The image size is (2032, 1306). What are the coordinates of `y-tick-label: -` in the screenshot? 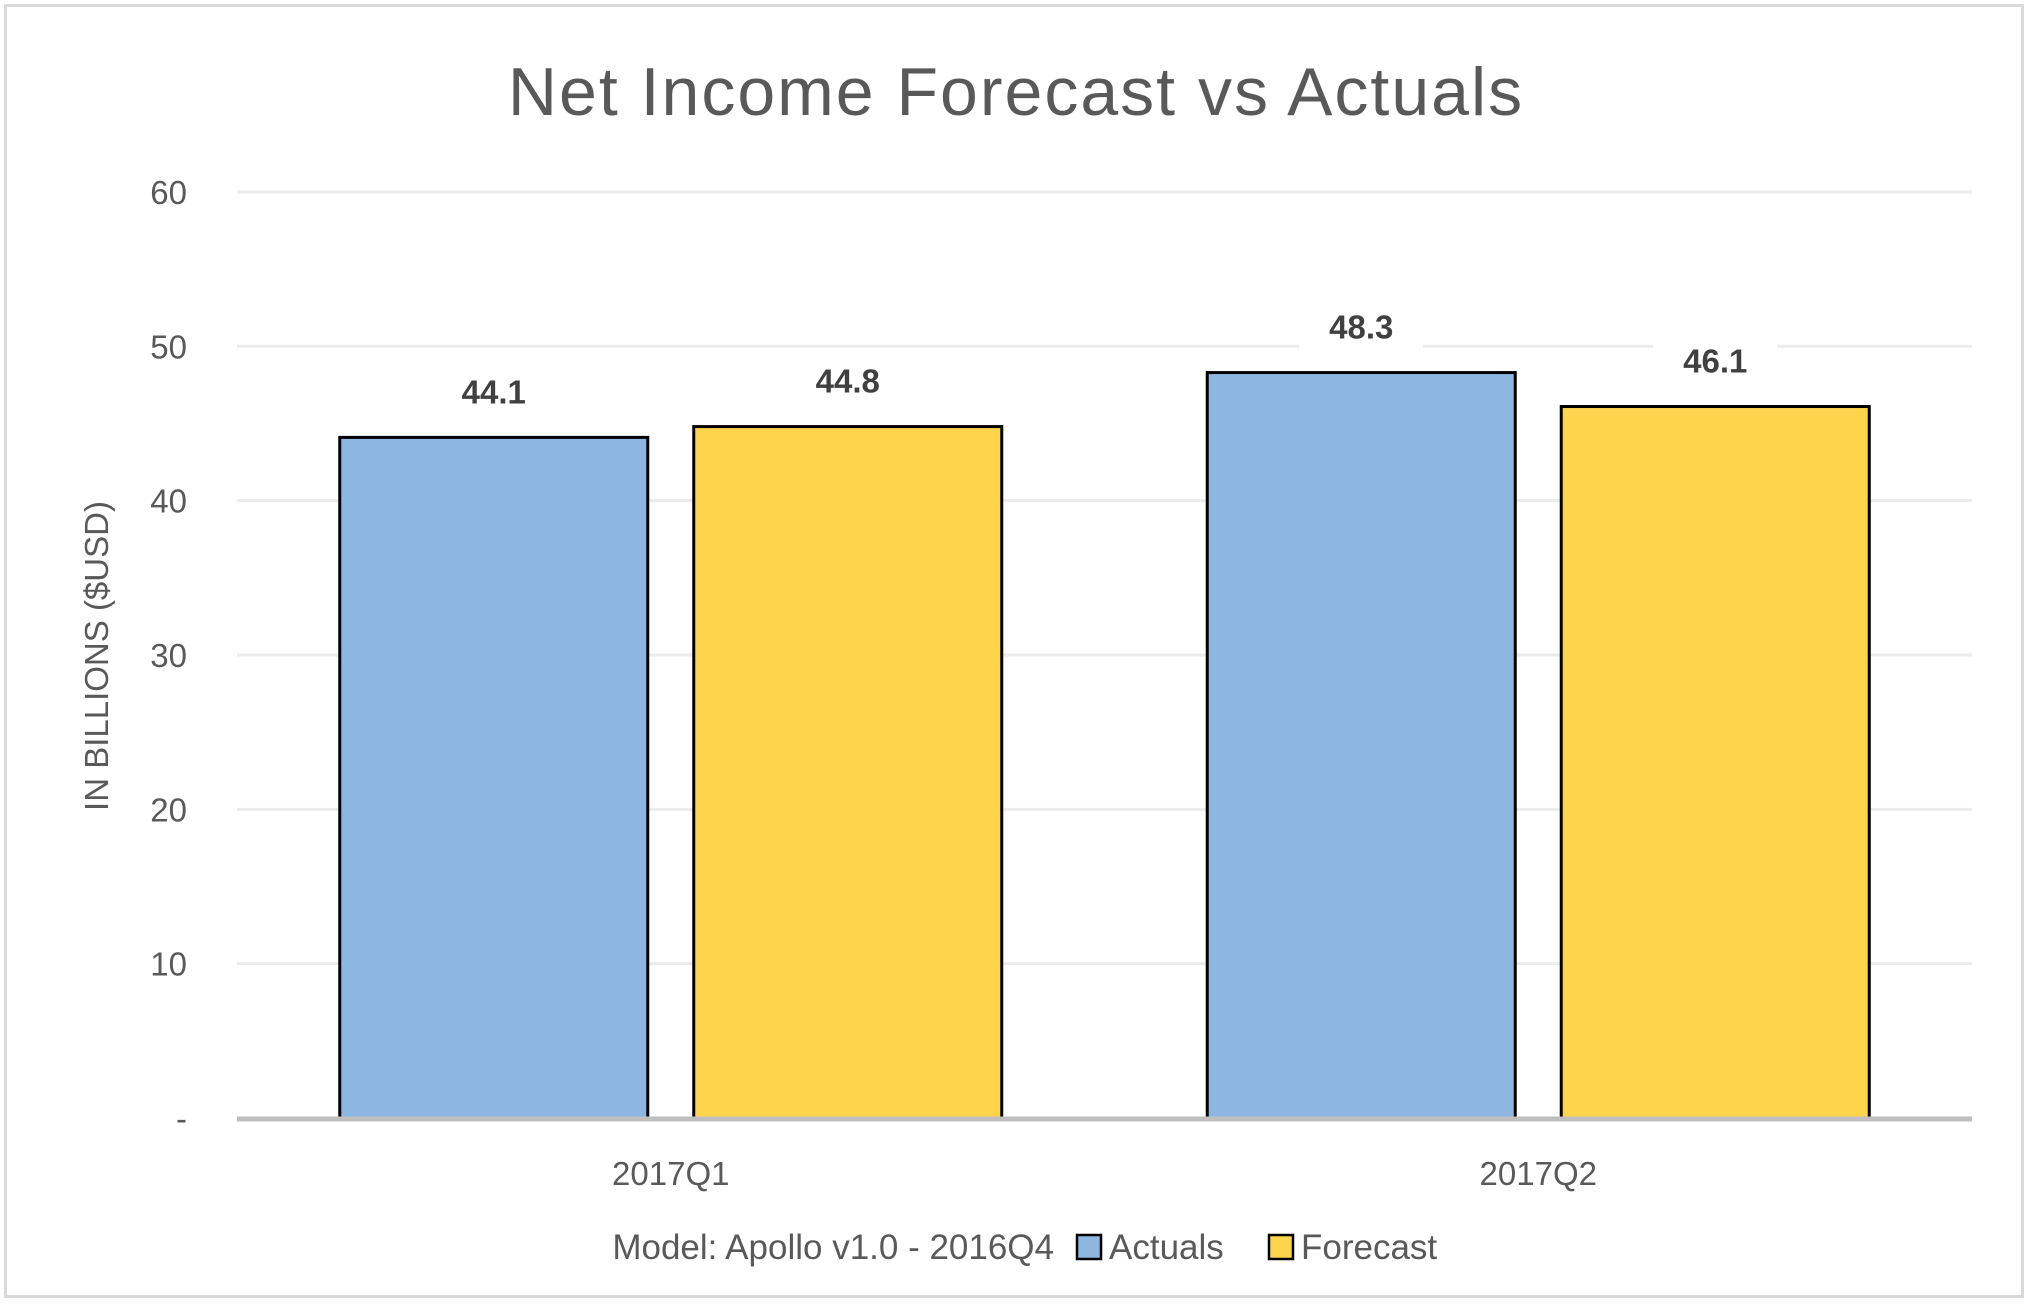 It's located at (181, 1118).